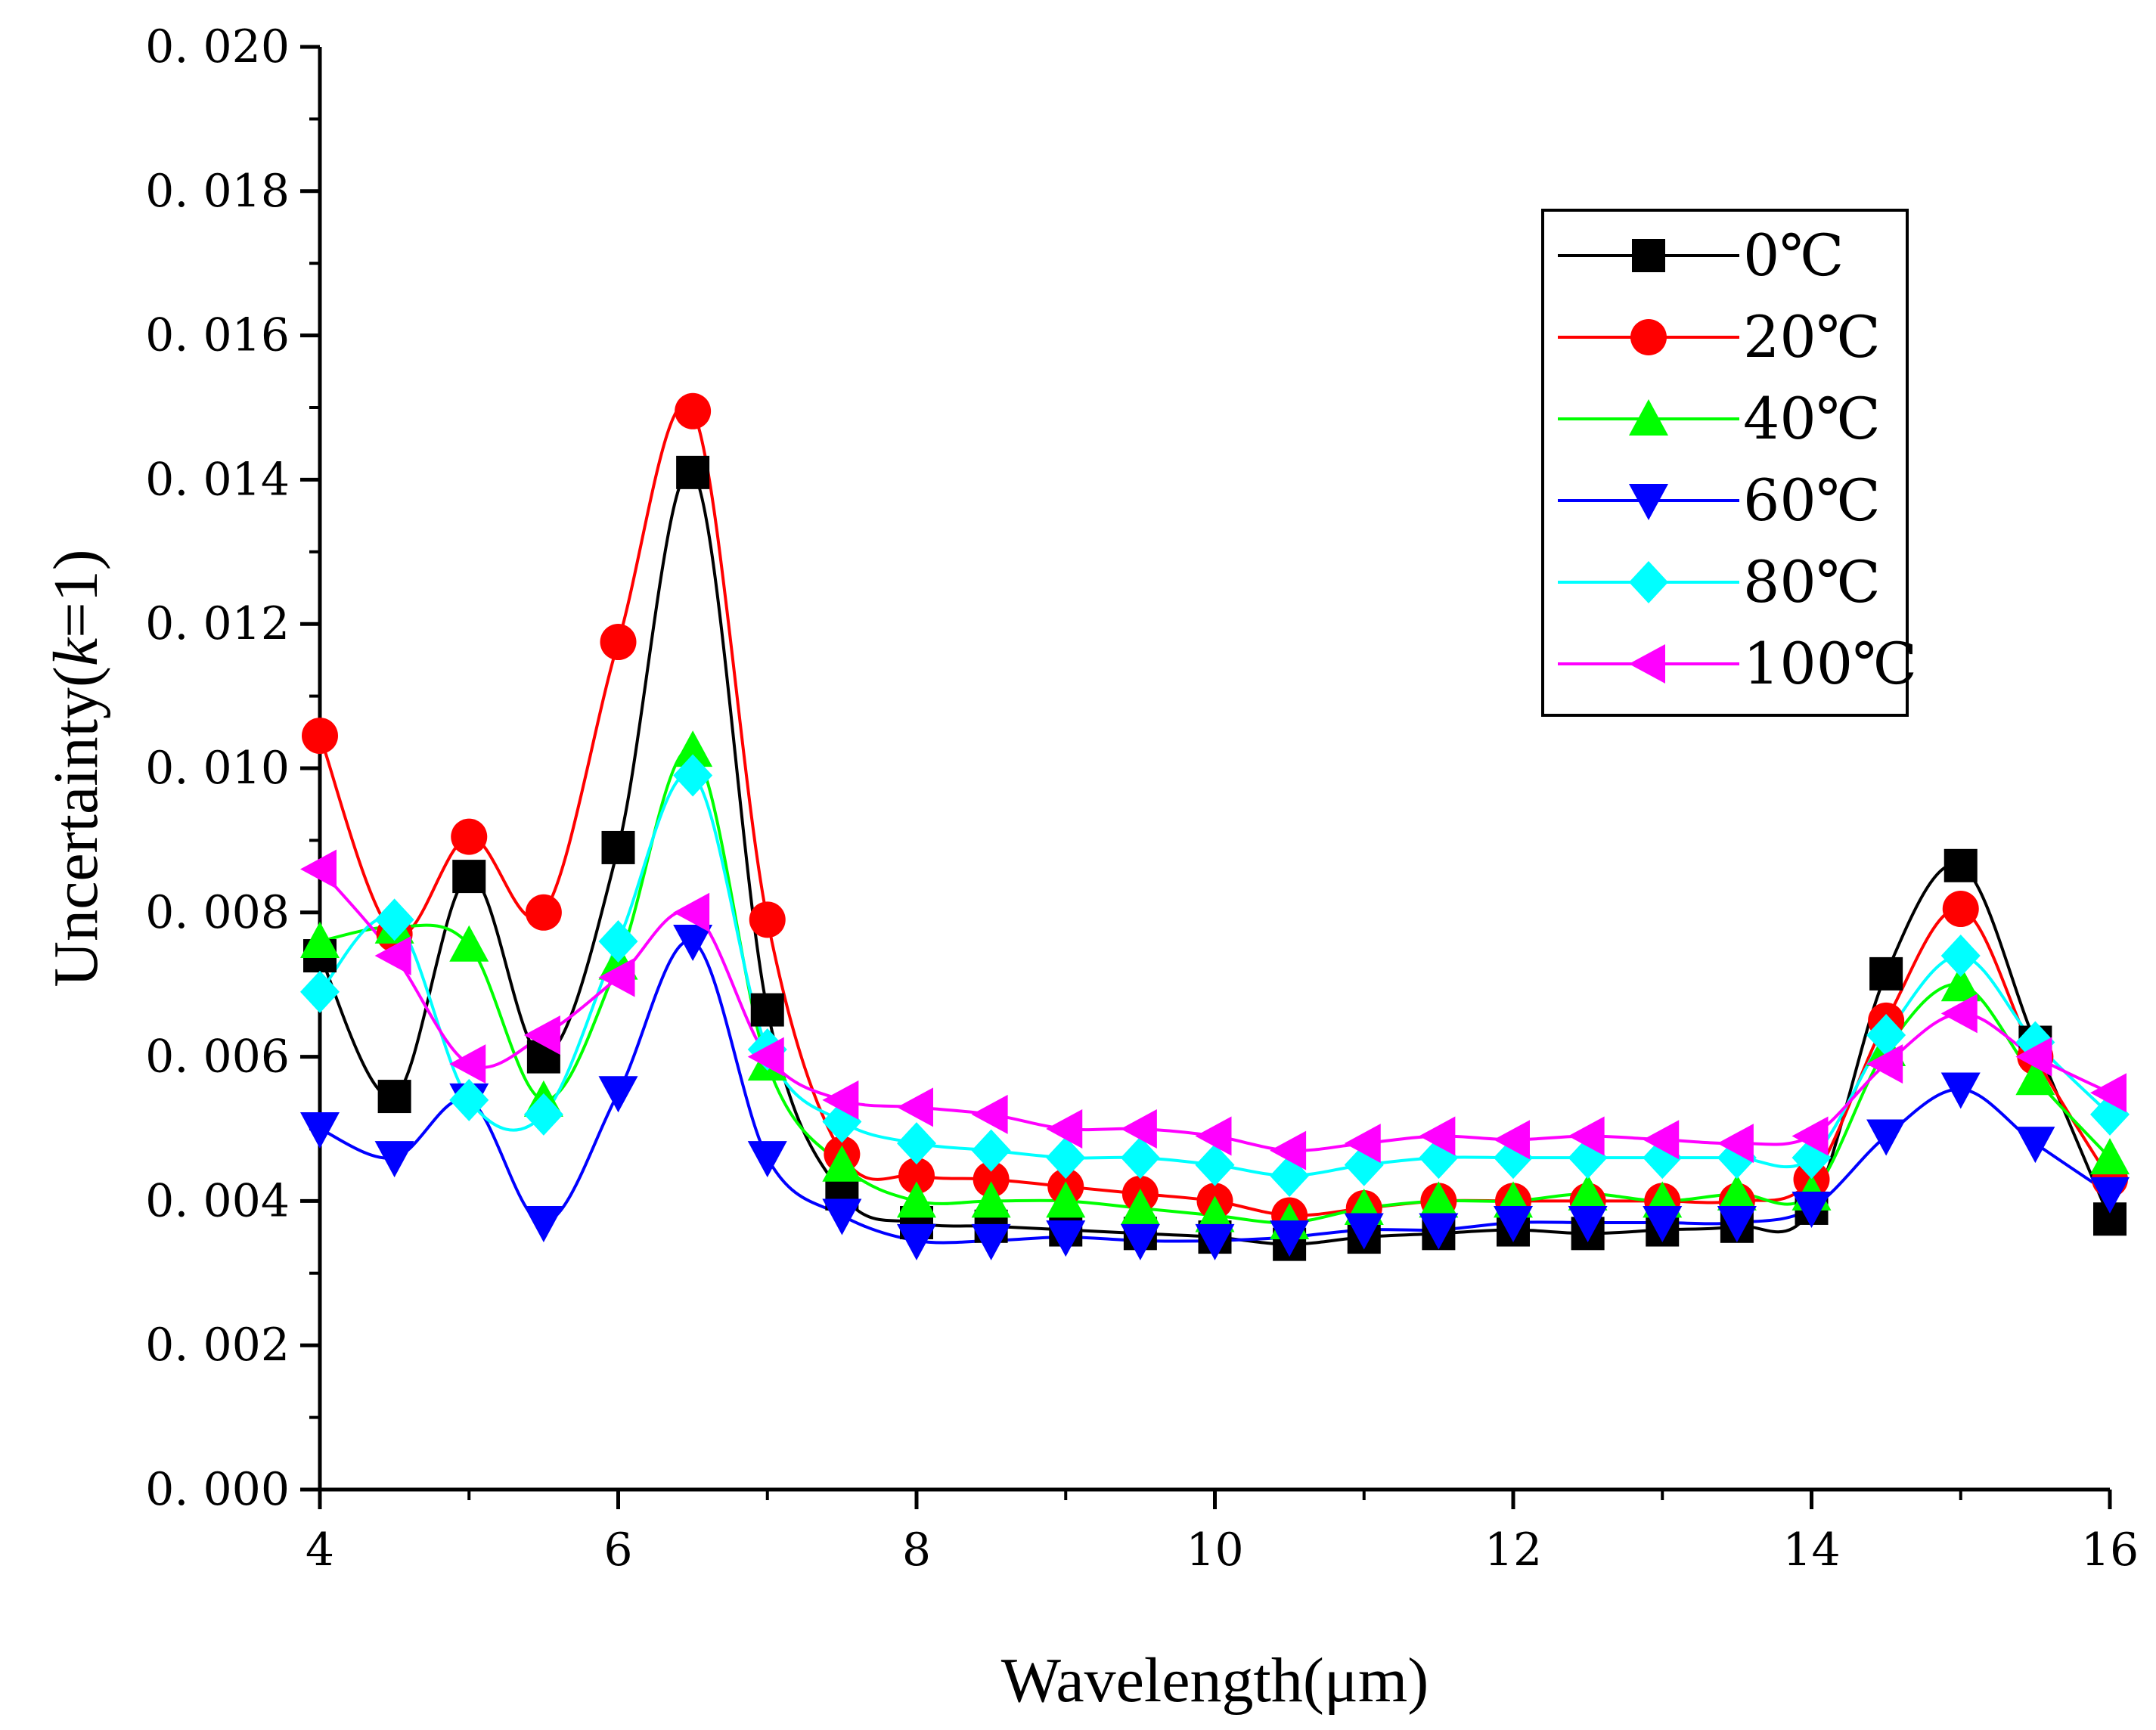 The width and height of the screenshot is (2156, 1730). What do you see at coordinates (217, 1346) in the screenshot?
I see `y-tick-label: 0. 002` at bounding box center [217, 1346].